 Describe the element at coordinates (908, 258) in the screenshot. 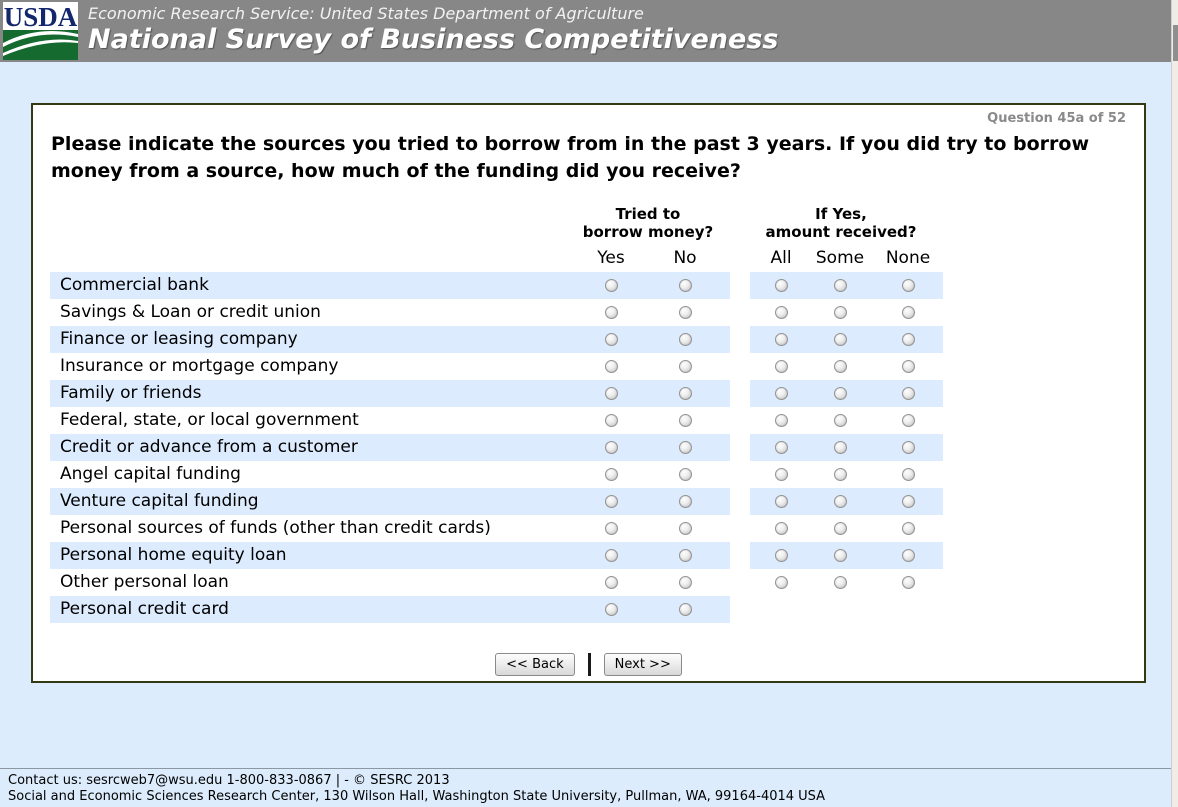

I see `column-header-none: None` at that location.